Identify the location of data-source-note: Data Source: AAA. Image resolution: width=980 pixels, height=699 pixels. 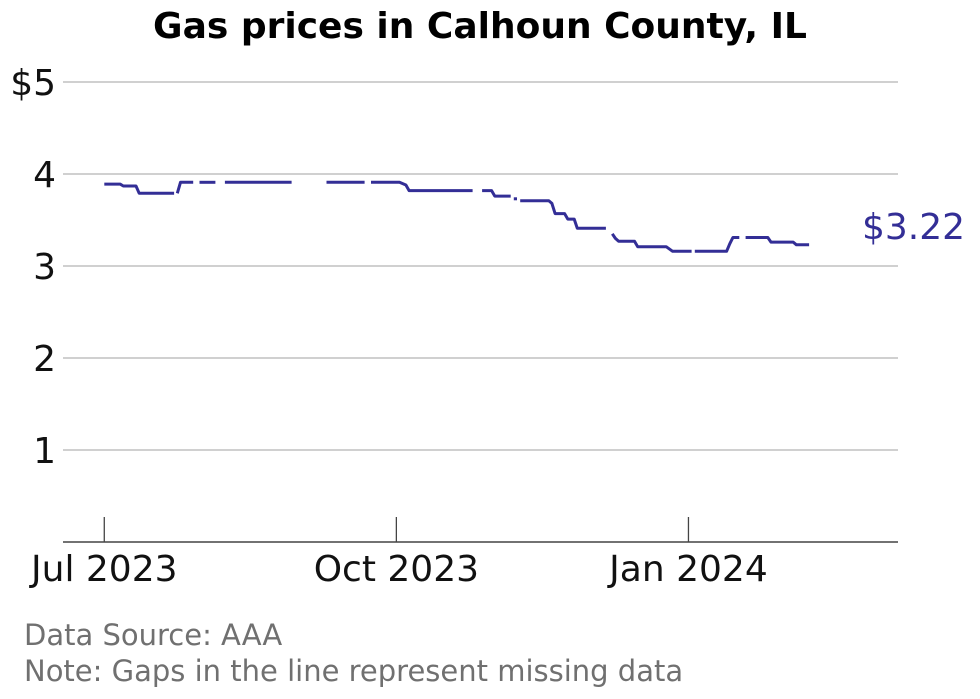
(153, 635).